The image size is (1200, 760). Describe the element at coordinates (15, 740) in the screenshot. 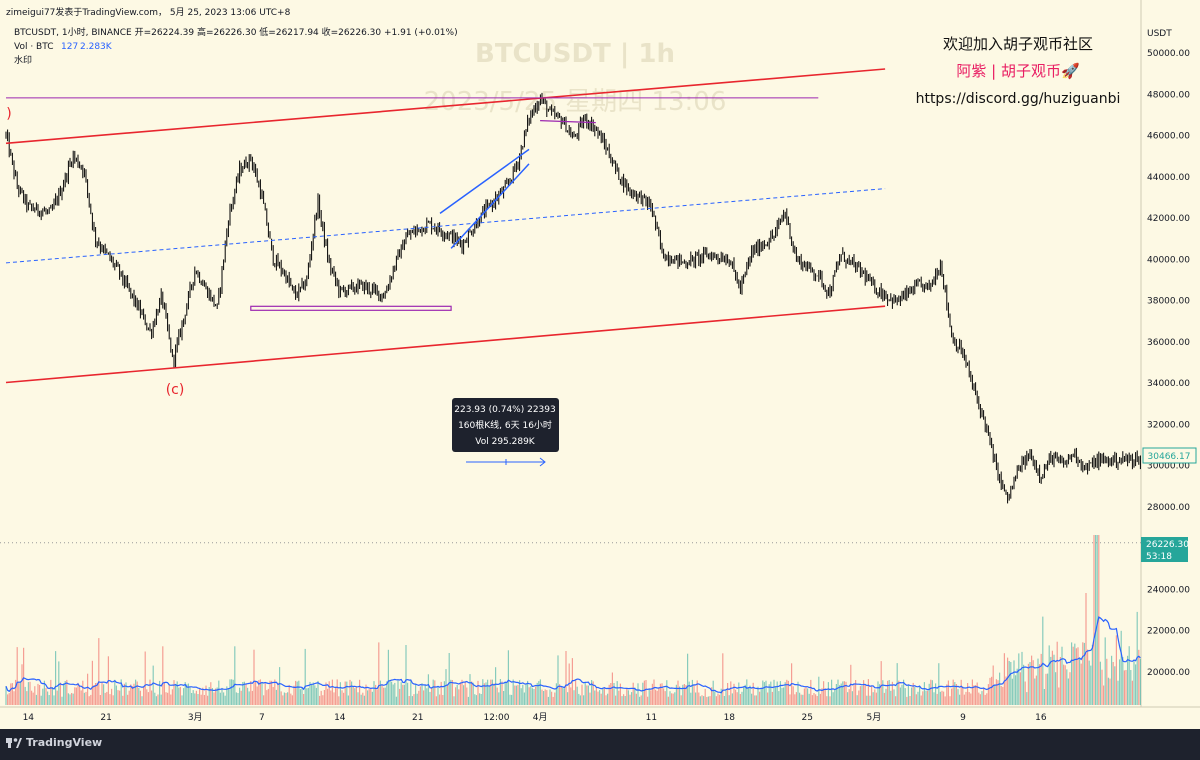

I see `logo-dot` at that location.